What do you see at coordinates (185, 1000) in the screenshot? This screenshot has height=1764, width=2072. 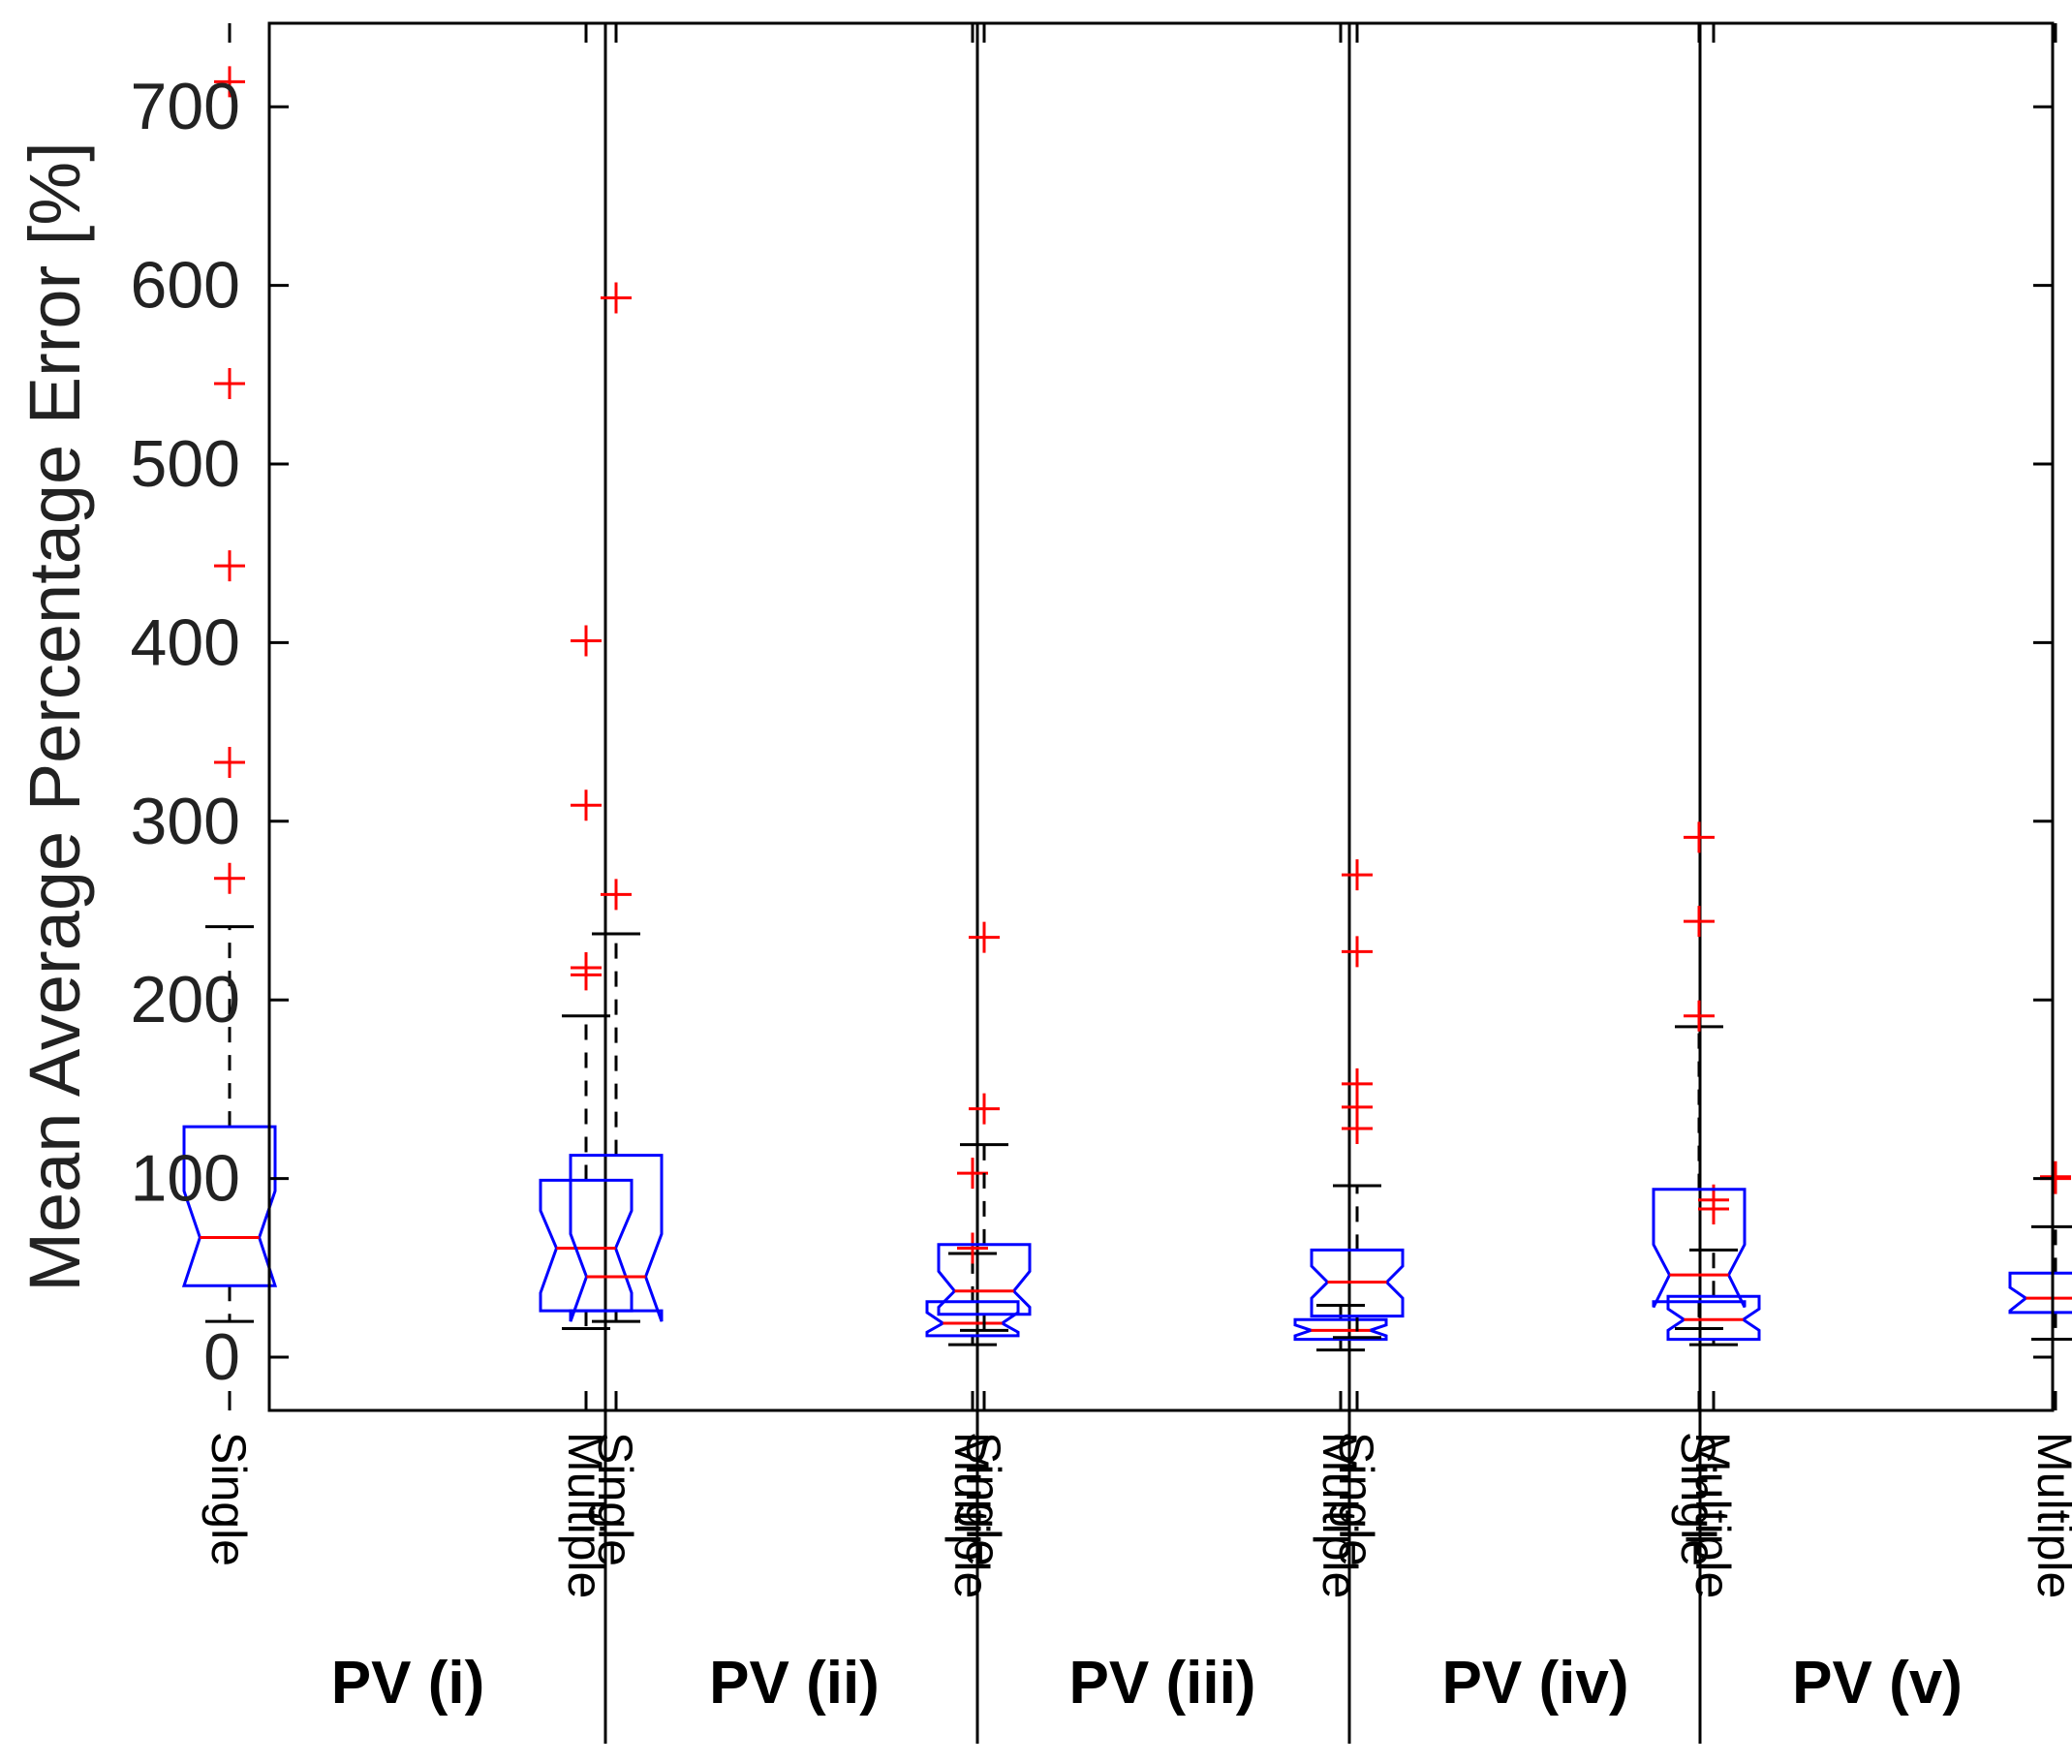 I see `y-tick-label: 200` at bounding box center [185, 1000].